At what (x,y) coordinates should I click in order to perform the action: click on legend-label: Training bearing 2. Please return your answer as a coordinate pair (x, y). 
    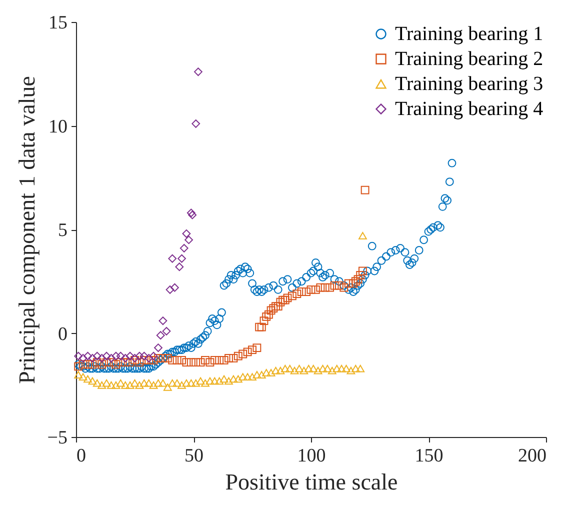
    Looking at the image, I should click on (469, 59).